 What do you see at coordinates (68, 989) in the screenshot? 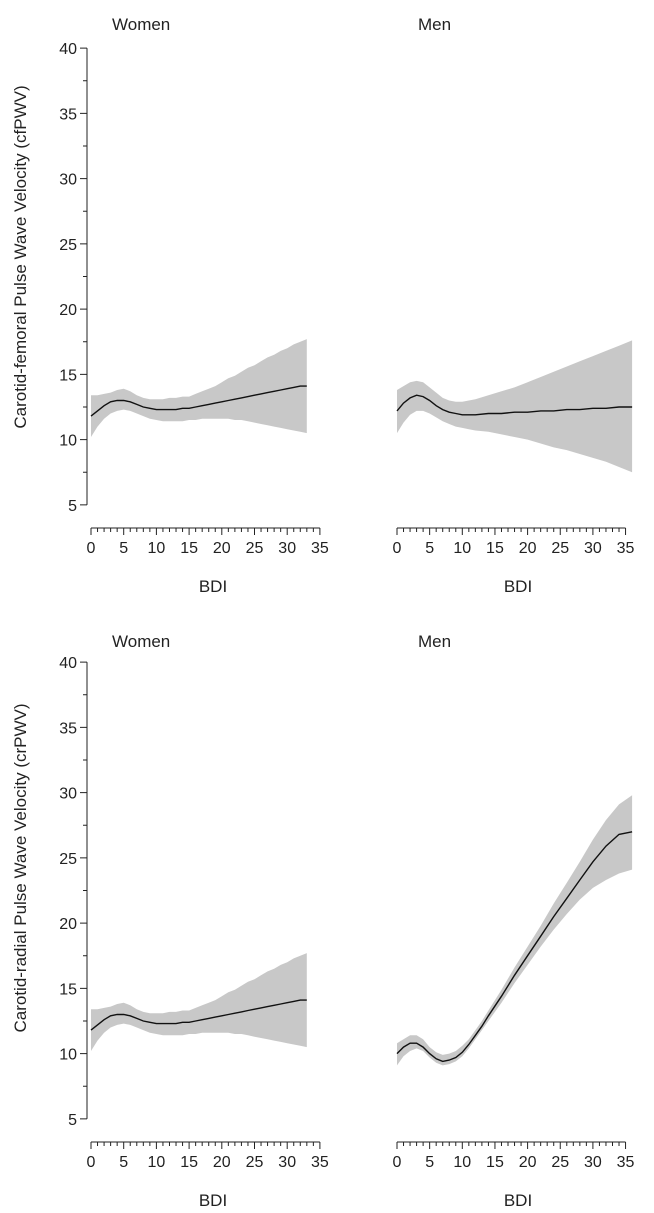
I see `y-tick-label-women-crpwv: 15` at bounding box center [68, 989].